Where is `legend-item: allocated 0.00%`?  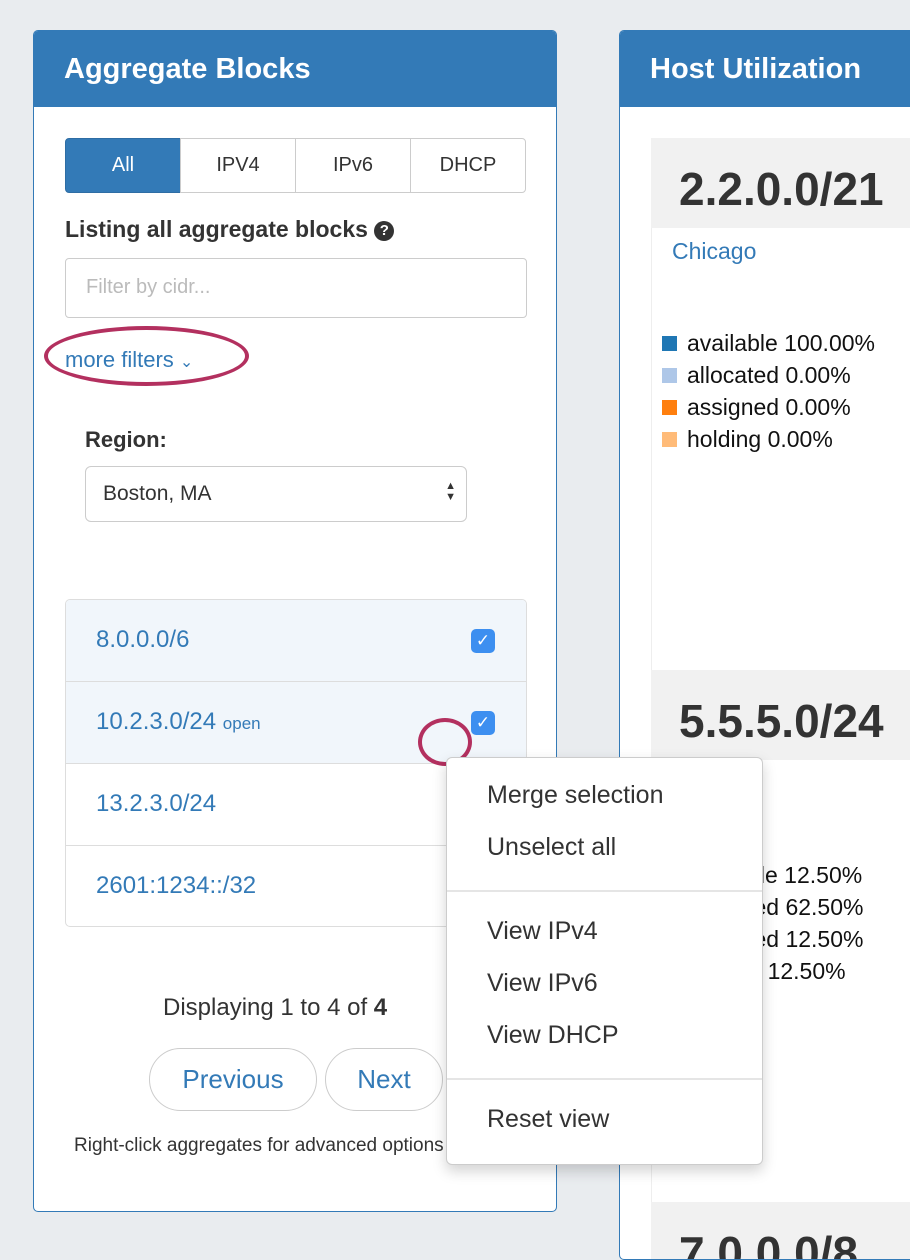 legend-item: allocated 0.00% is located at coordinates (781, 375).